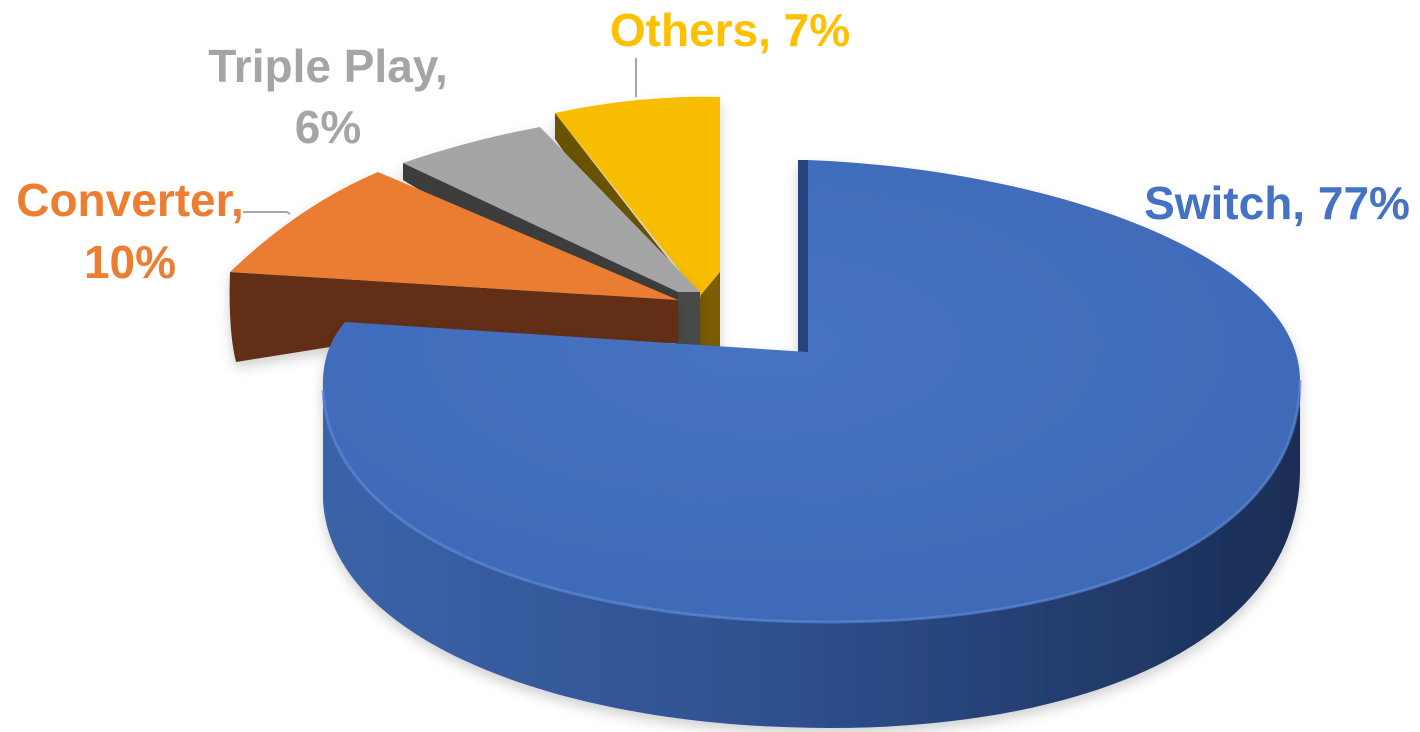  What do you see at coordinates (1277, 203) in the screenshot?
I see `label-switch: Switch, 77%` at bounding box center [1277, 203].